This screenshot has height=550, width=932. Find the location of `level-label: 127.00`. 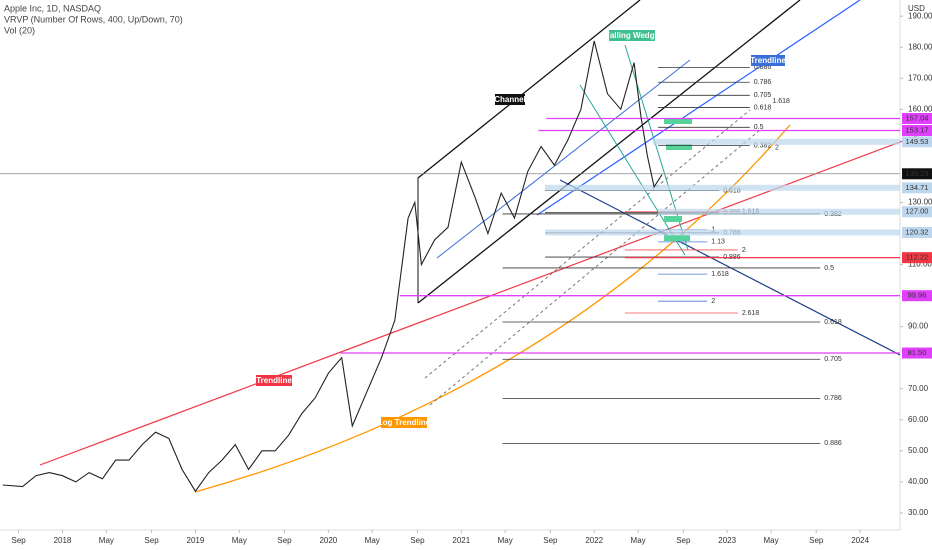

level-label: 127.00 is located at coordinates (917, 211).